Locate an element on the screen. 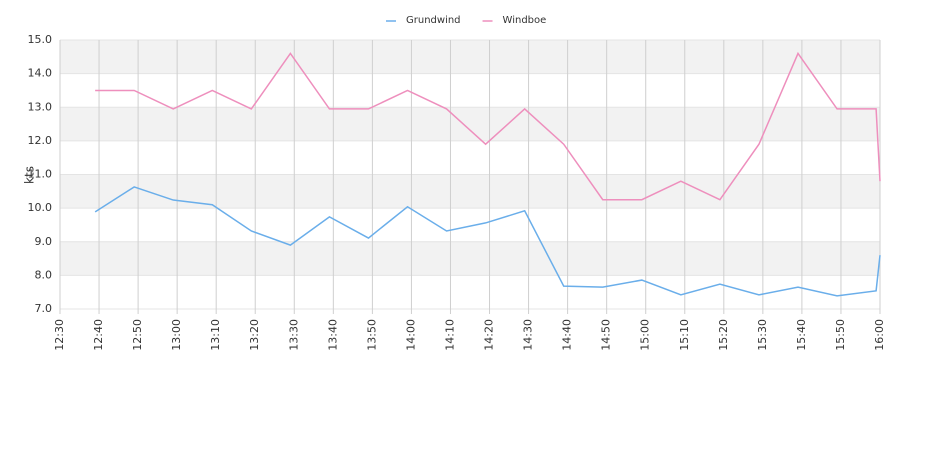  x-tick-label: 14:00 is located at coordinates (410, 335).